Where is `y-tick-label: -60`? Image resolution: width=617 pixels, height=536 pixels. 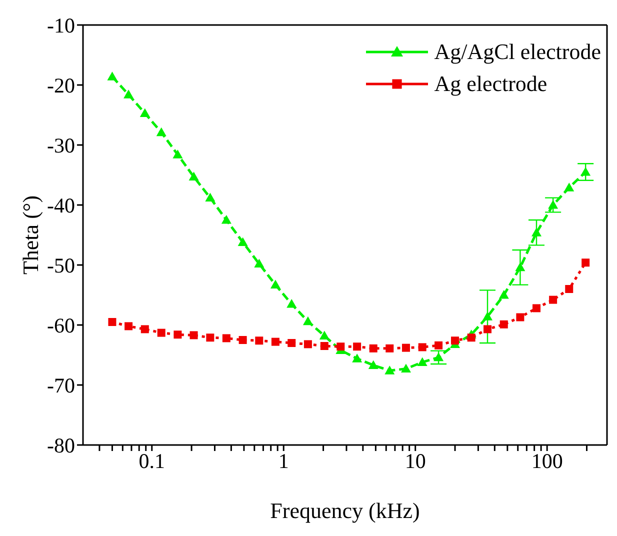 y-tick-label: -60 is located at coordinates (61, 325).